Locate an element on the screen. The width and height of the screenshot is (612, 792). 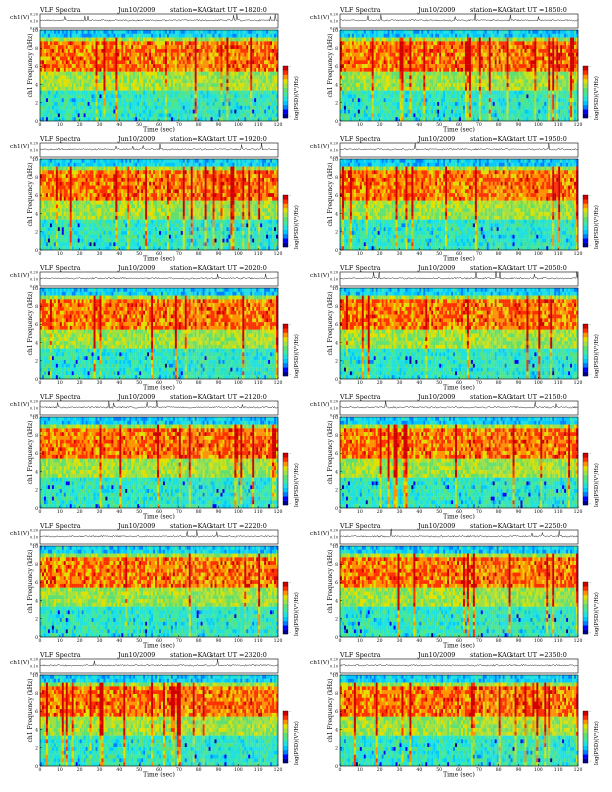
x-tick-label: 50 is located at coordinates (139, 125).